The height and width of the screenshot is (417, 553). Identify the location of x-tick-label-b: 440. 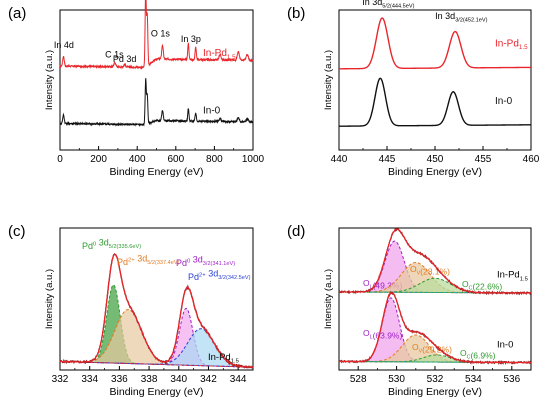
(339, 159).